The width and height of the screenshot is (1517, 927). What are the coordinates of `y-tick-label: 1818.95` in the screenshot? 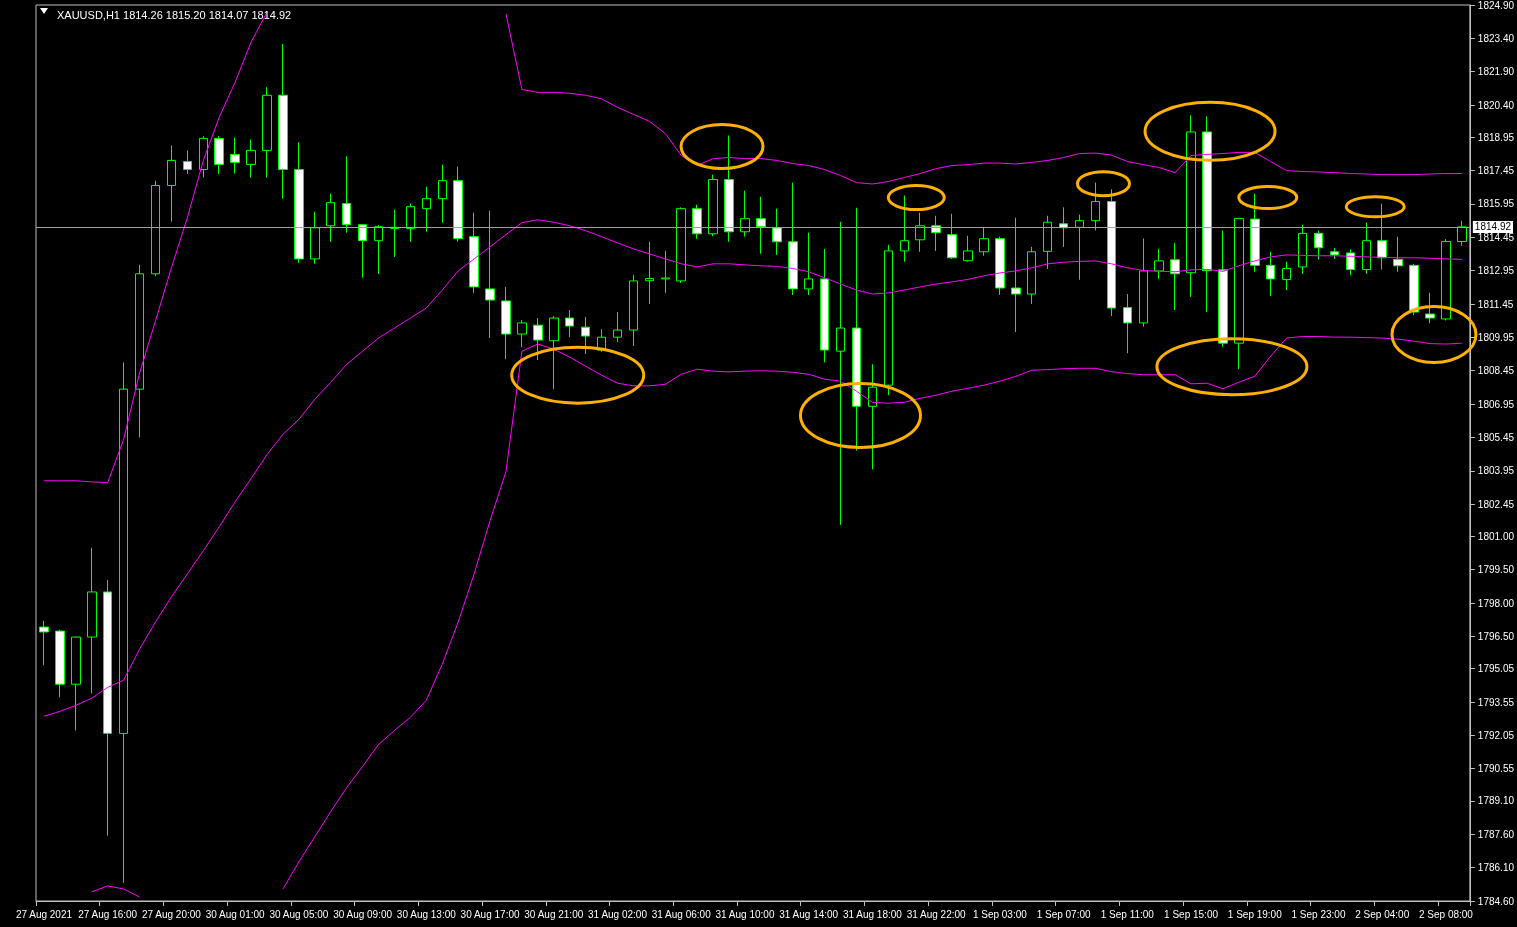 It's located at (1496, 137).